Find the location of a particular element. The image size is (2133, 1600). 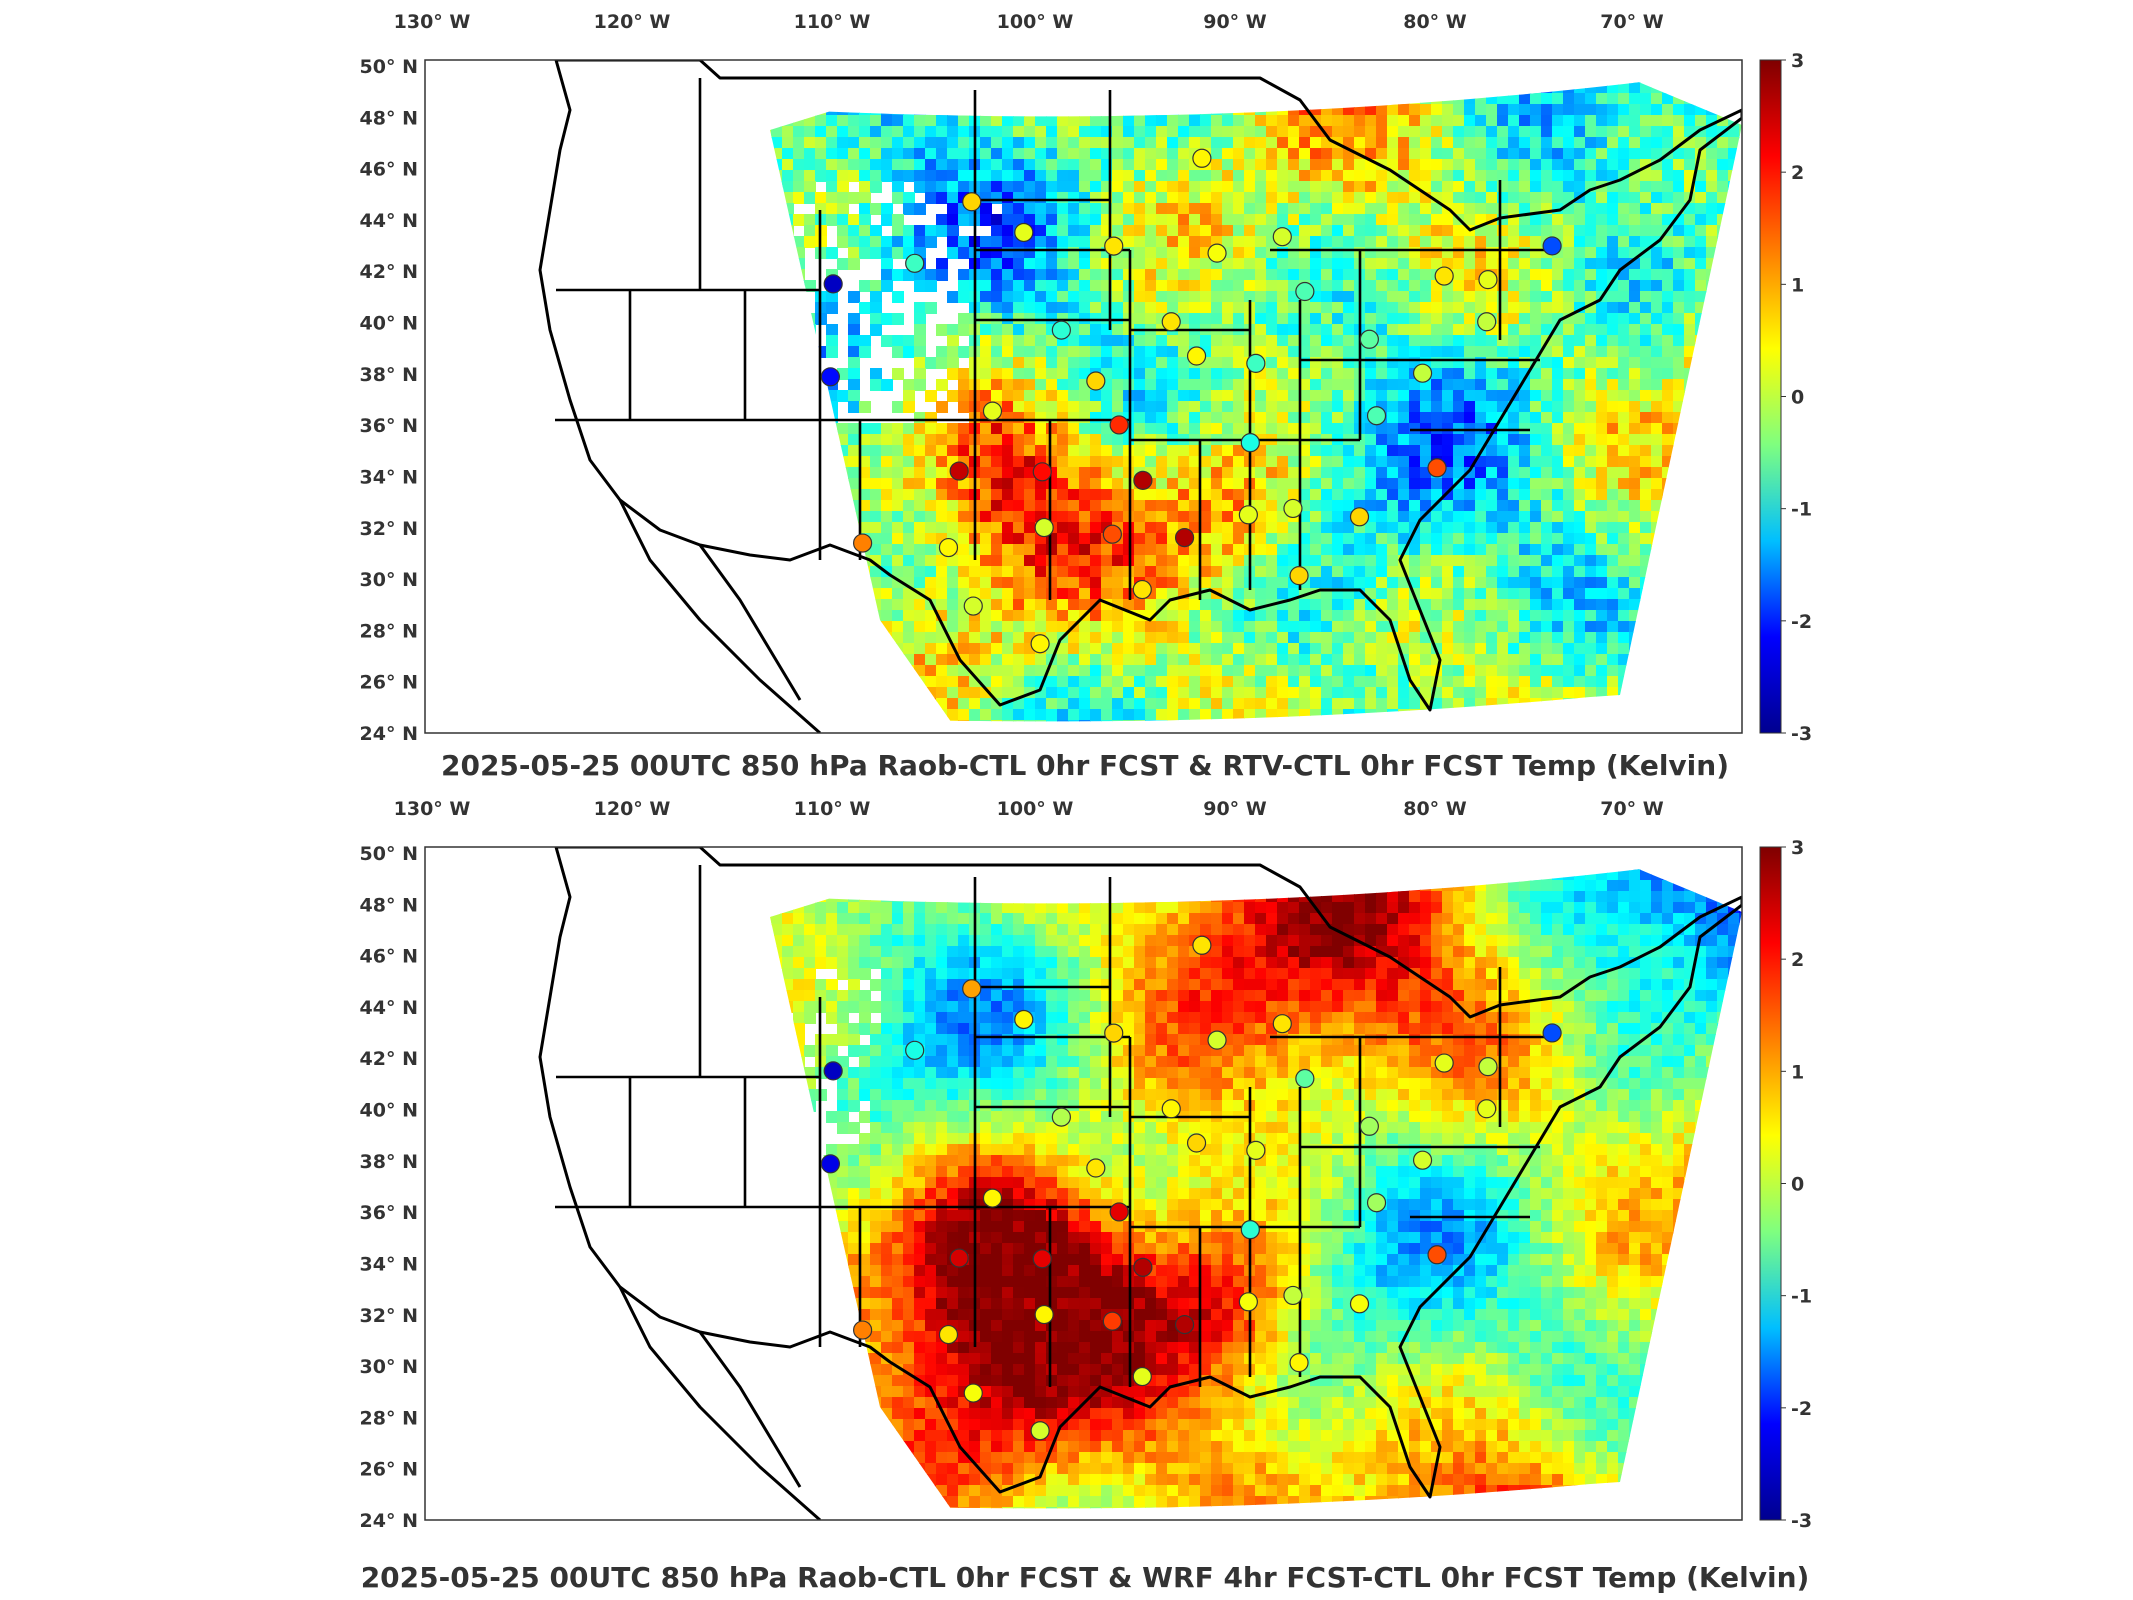

lon-tick-label: 80° W is located at coordinates (1435, 809).